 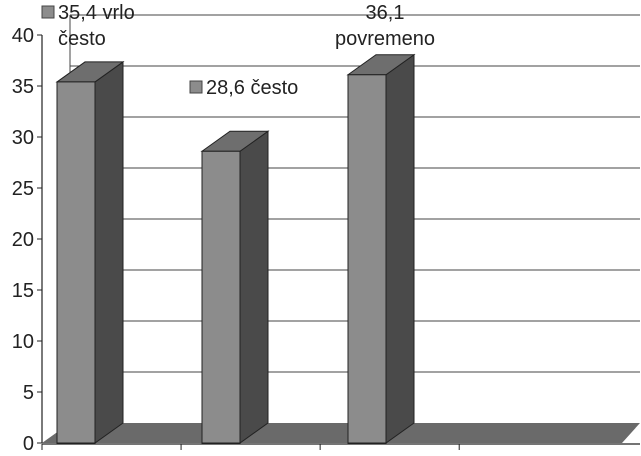 What do you see at coordinates (385, 39) in the screenshot?
I see `data-label: povremeno` at bounding box center [385, 39].